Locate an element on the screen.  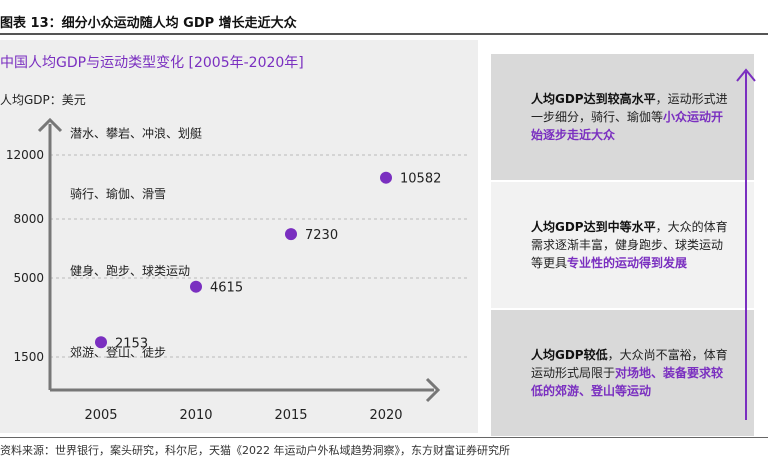
x-axis-arrow-icon is located at coordinates (433, 390).